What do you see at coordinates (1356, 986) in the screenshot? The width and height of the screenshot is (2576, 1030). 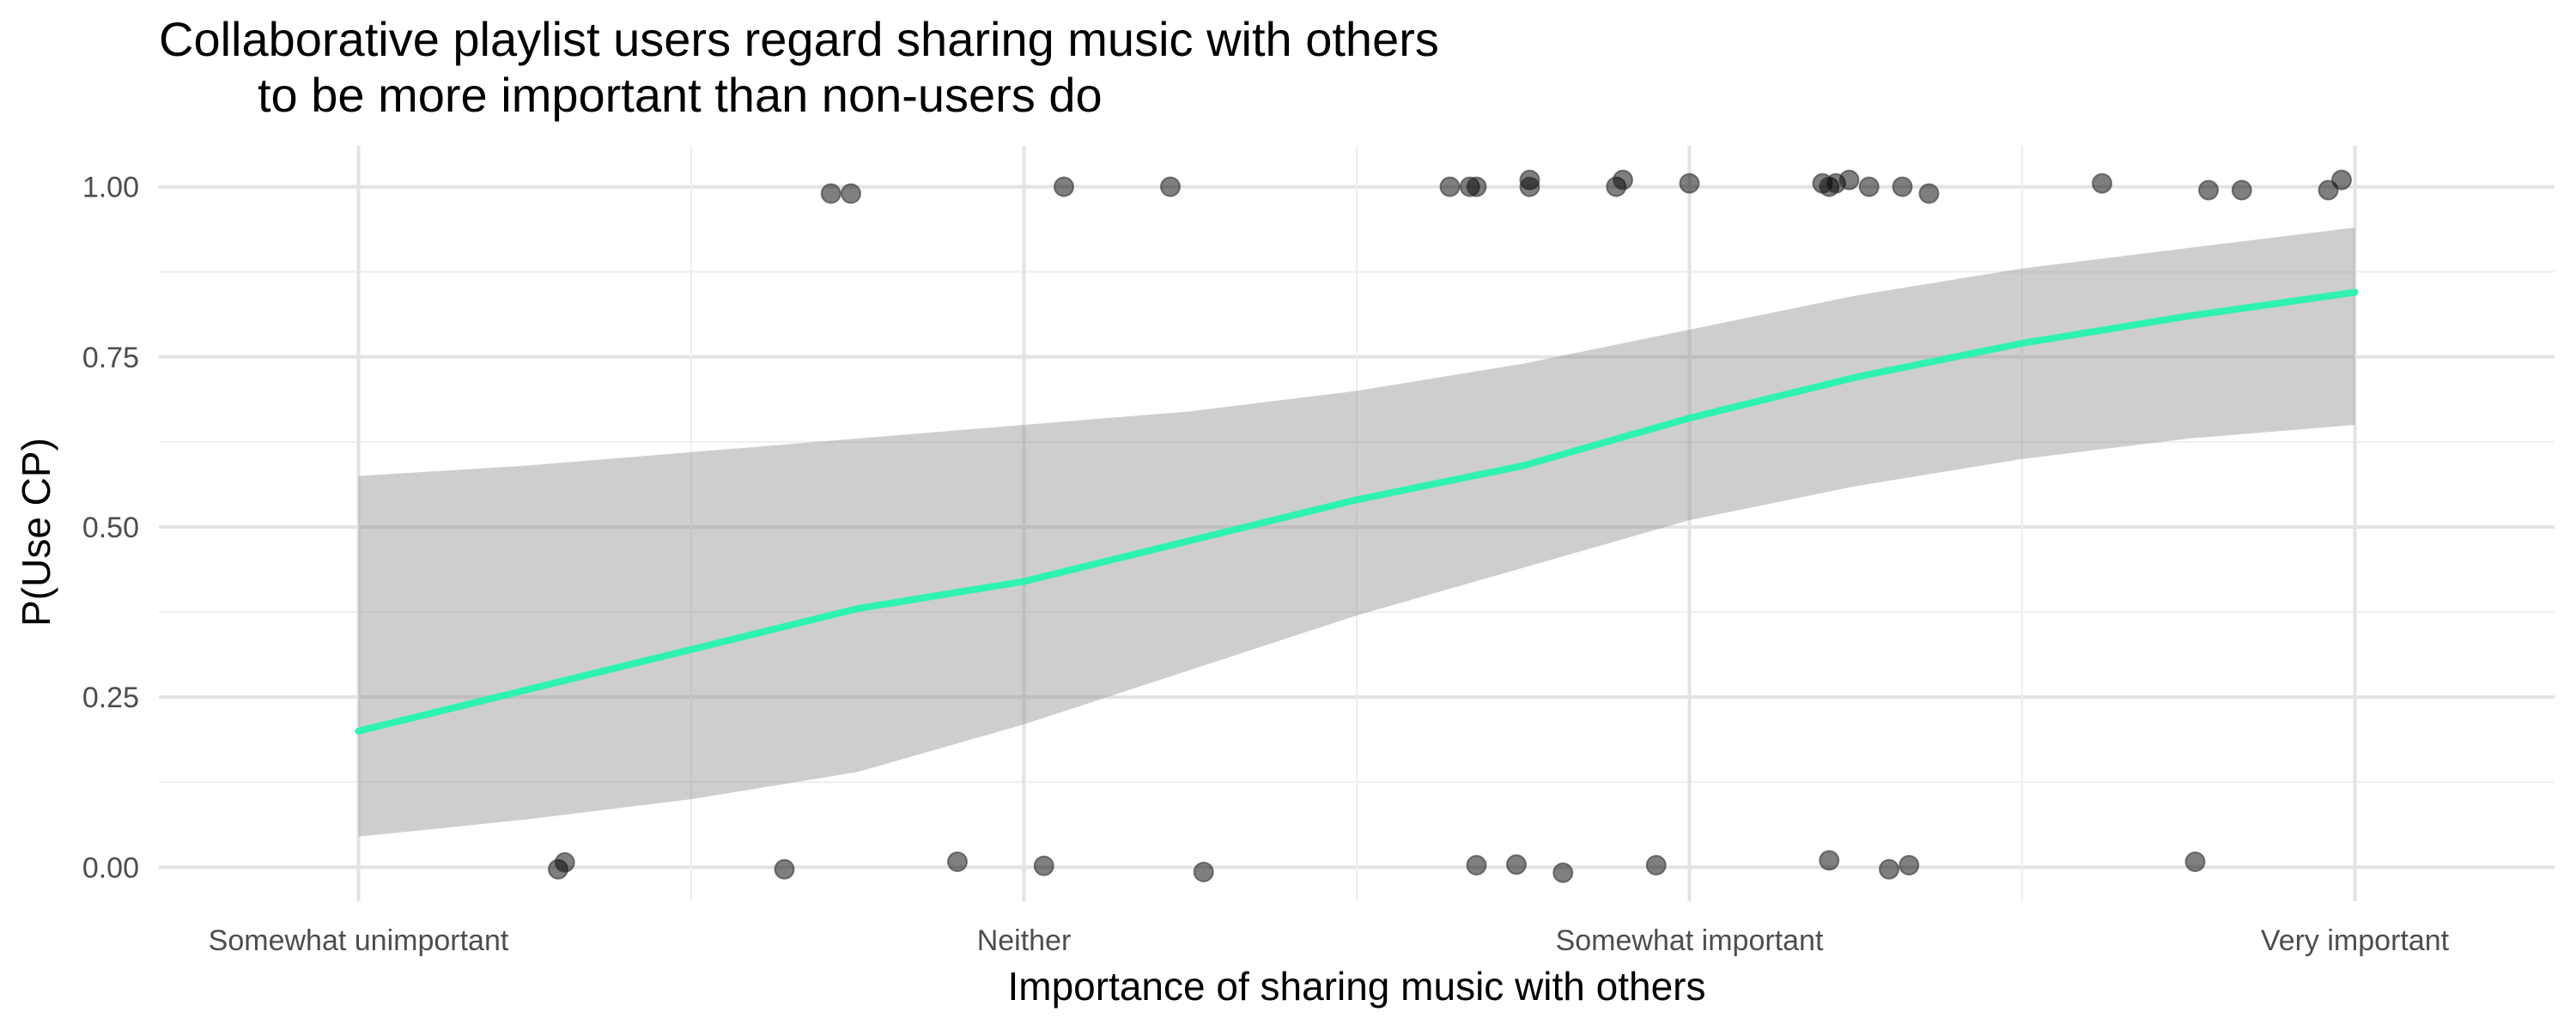 I see `x-axis-title: Importance of sharing music with others` at bounding box center [1356, 986].